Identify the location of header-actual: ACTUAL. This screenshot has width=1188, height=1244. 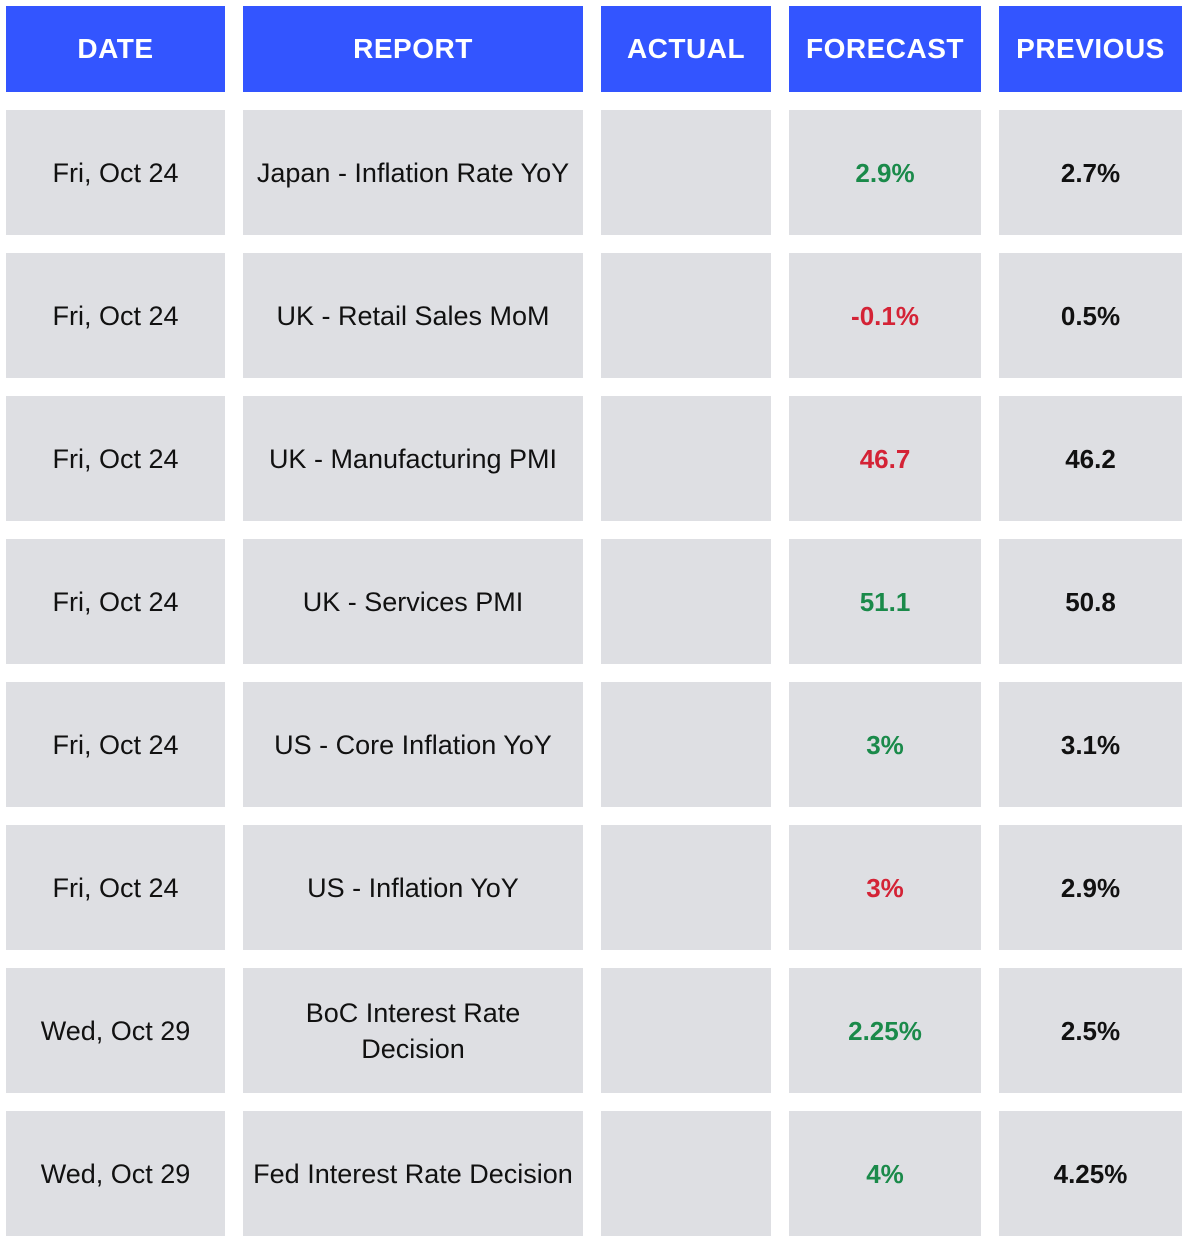
(686, 49).